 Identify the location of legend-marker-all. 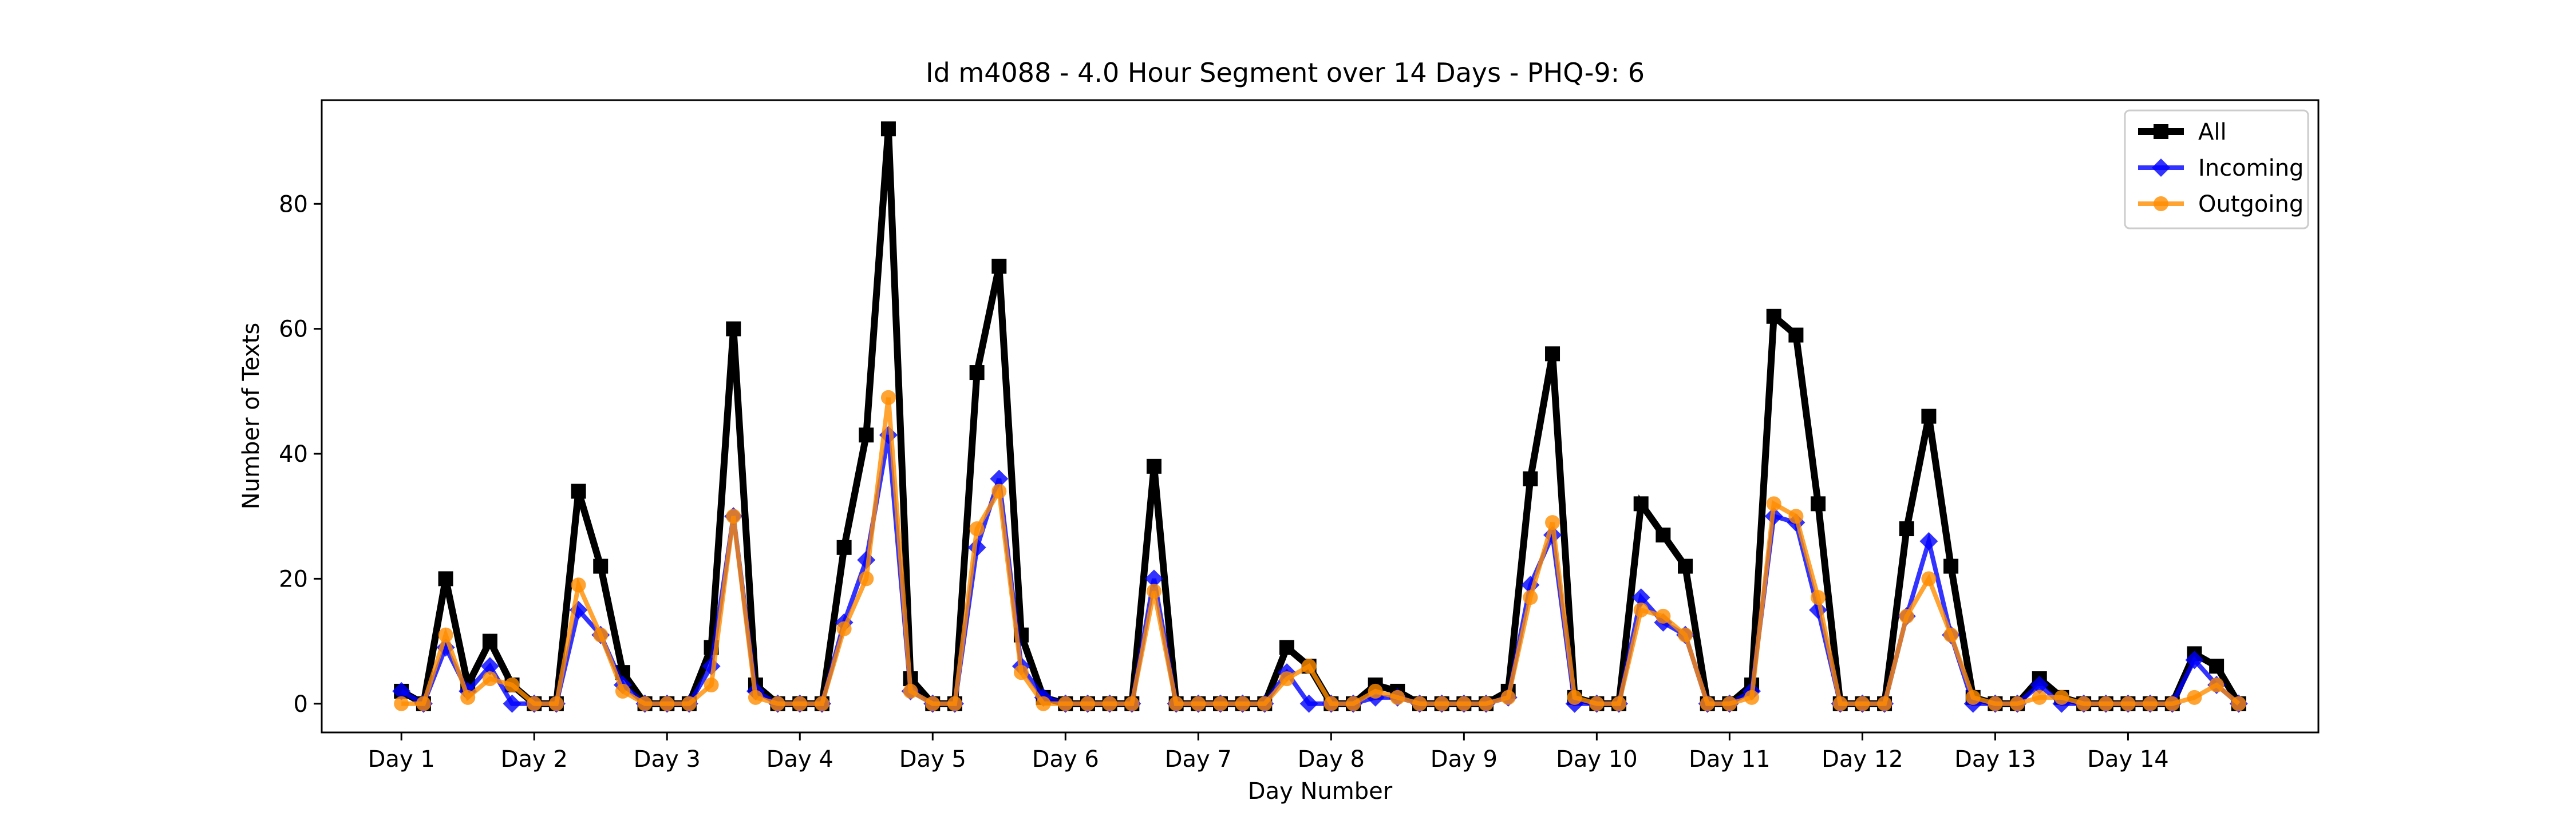
(2161, 131).